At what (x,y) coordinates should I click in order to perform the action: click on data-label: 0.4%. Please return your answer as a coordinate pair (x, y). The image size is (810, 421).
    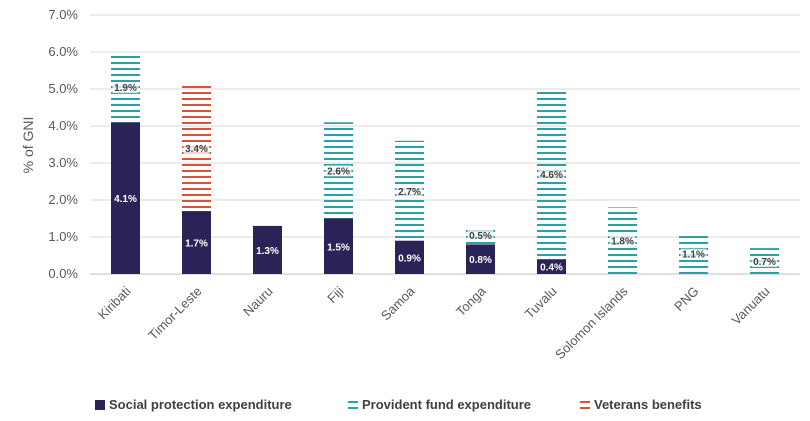
    Looking at the image, I should click on (551, 268).